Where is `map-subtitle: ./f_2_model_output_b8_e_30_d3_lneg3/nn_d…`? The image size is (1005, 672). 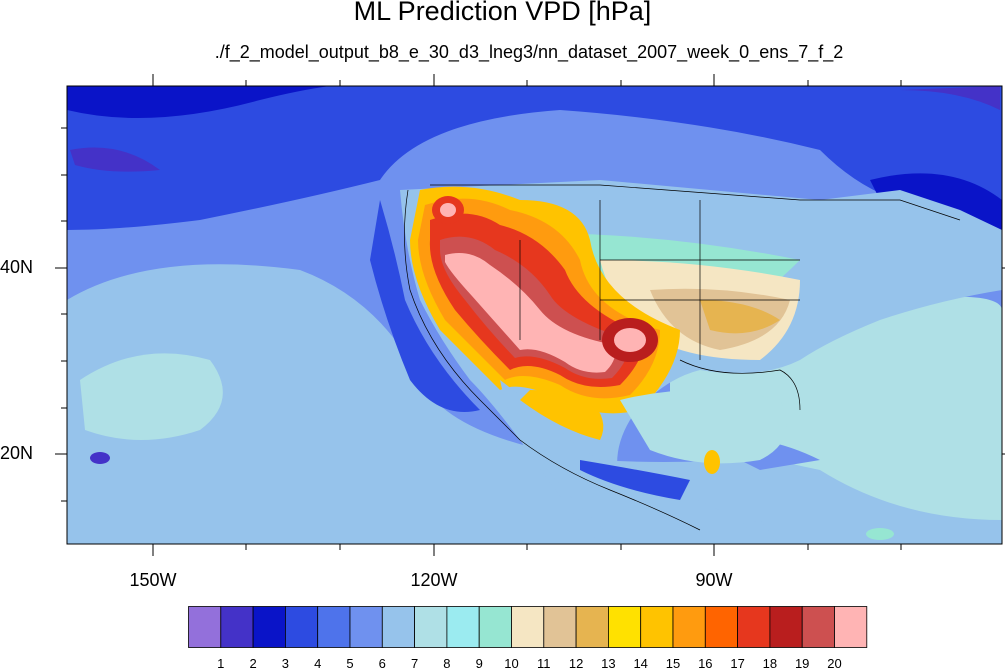 map-subtitle: ./f_2_model_output_b8_e_30_d3_lneg3/nn_d… is located at coordinates (529, 52).